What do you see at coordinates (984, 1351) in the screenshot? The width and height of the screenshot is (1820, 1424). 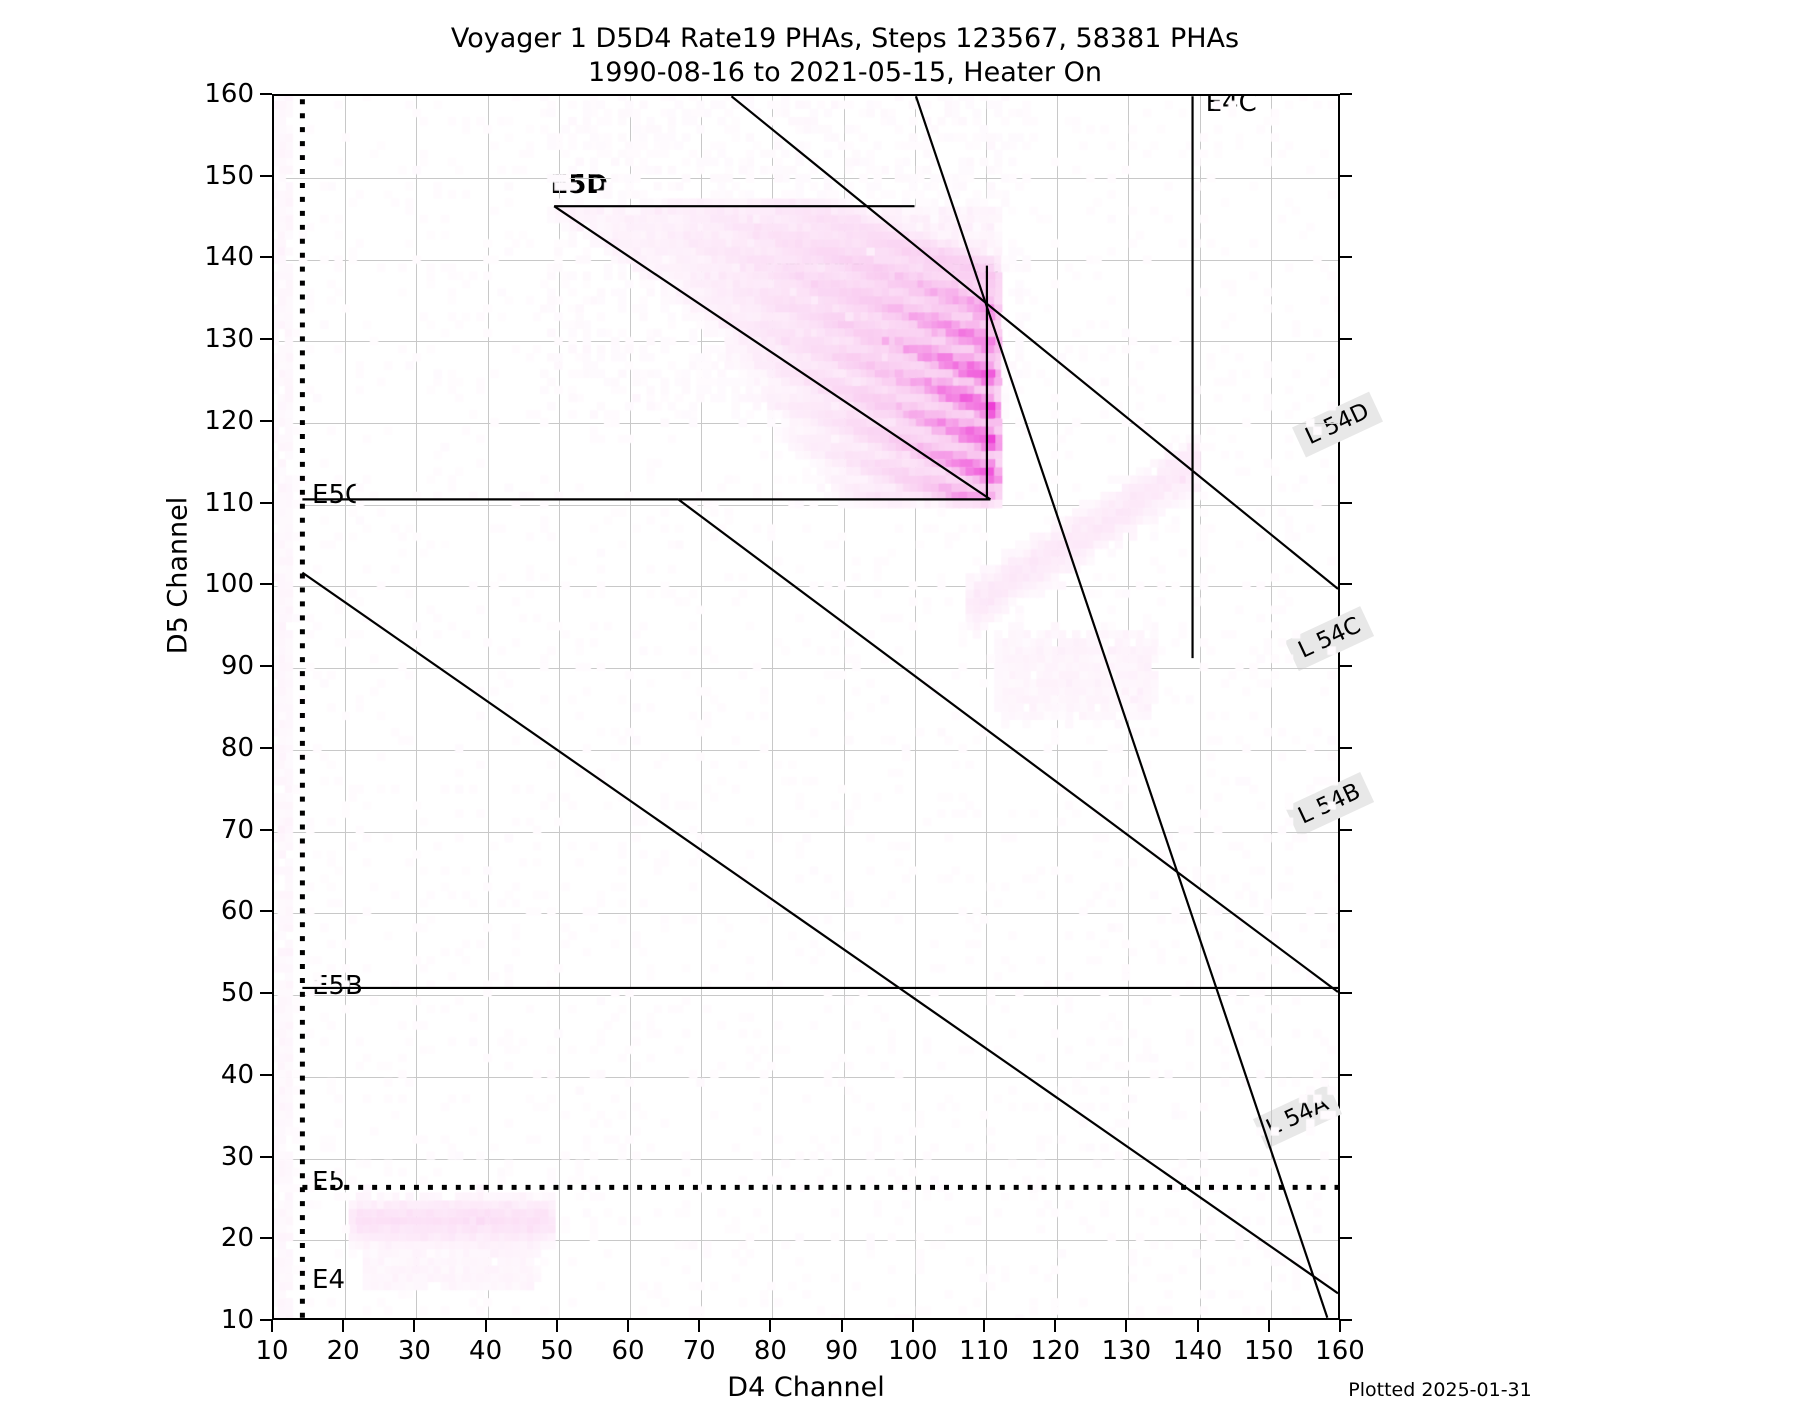 I see `x-tick-label: 110` at bounding box center [984, 1351].